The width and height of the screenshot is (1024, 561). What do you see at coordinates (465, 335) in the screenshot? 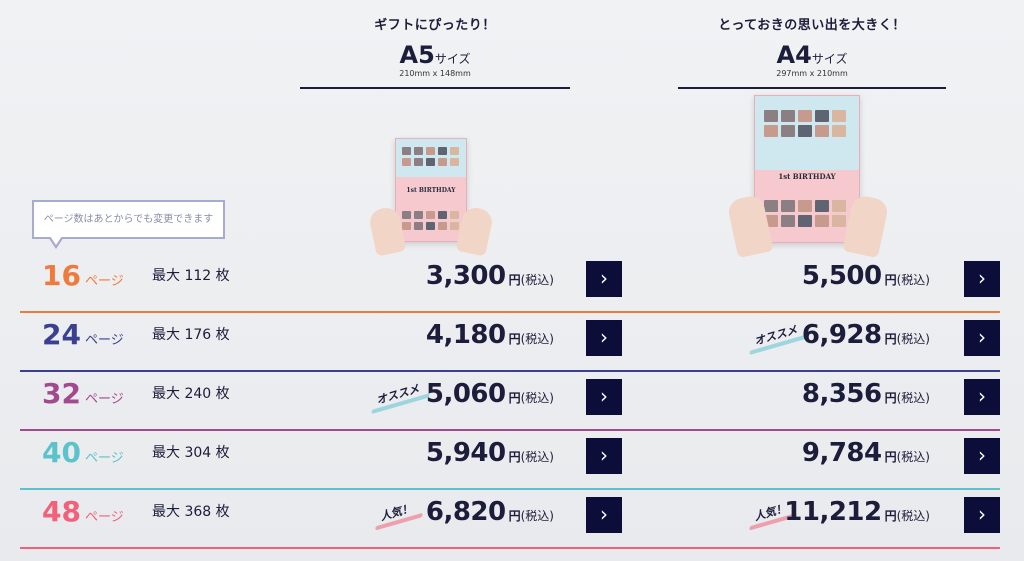
I see `a5-price-value: 4,180` at bounding box center [465, 335].